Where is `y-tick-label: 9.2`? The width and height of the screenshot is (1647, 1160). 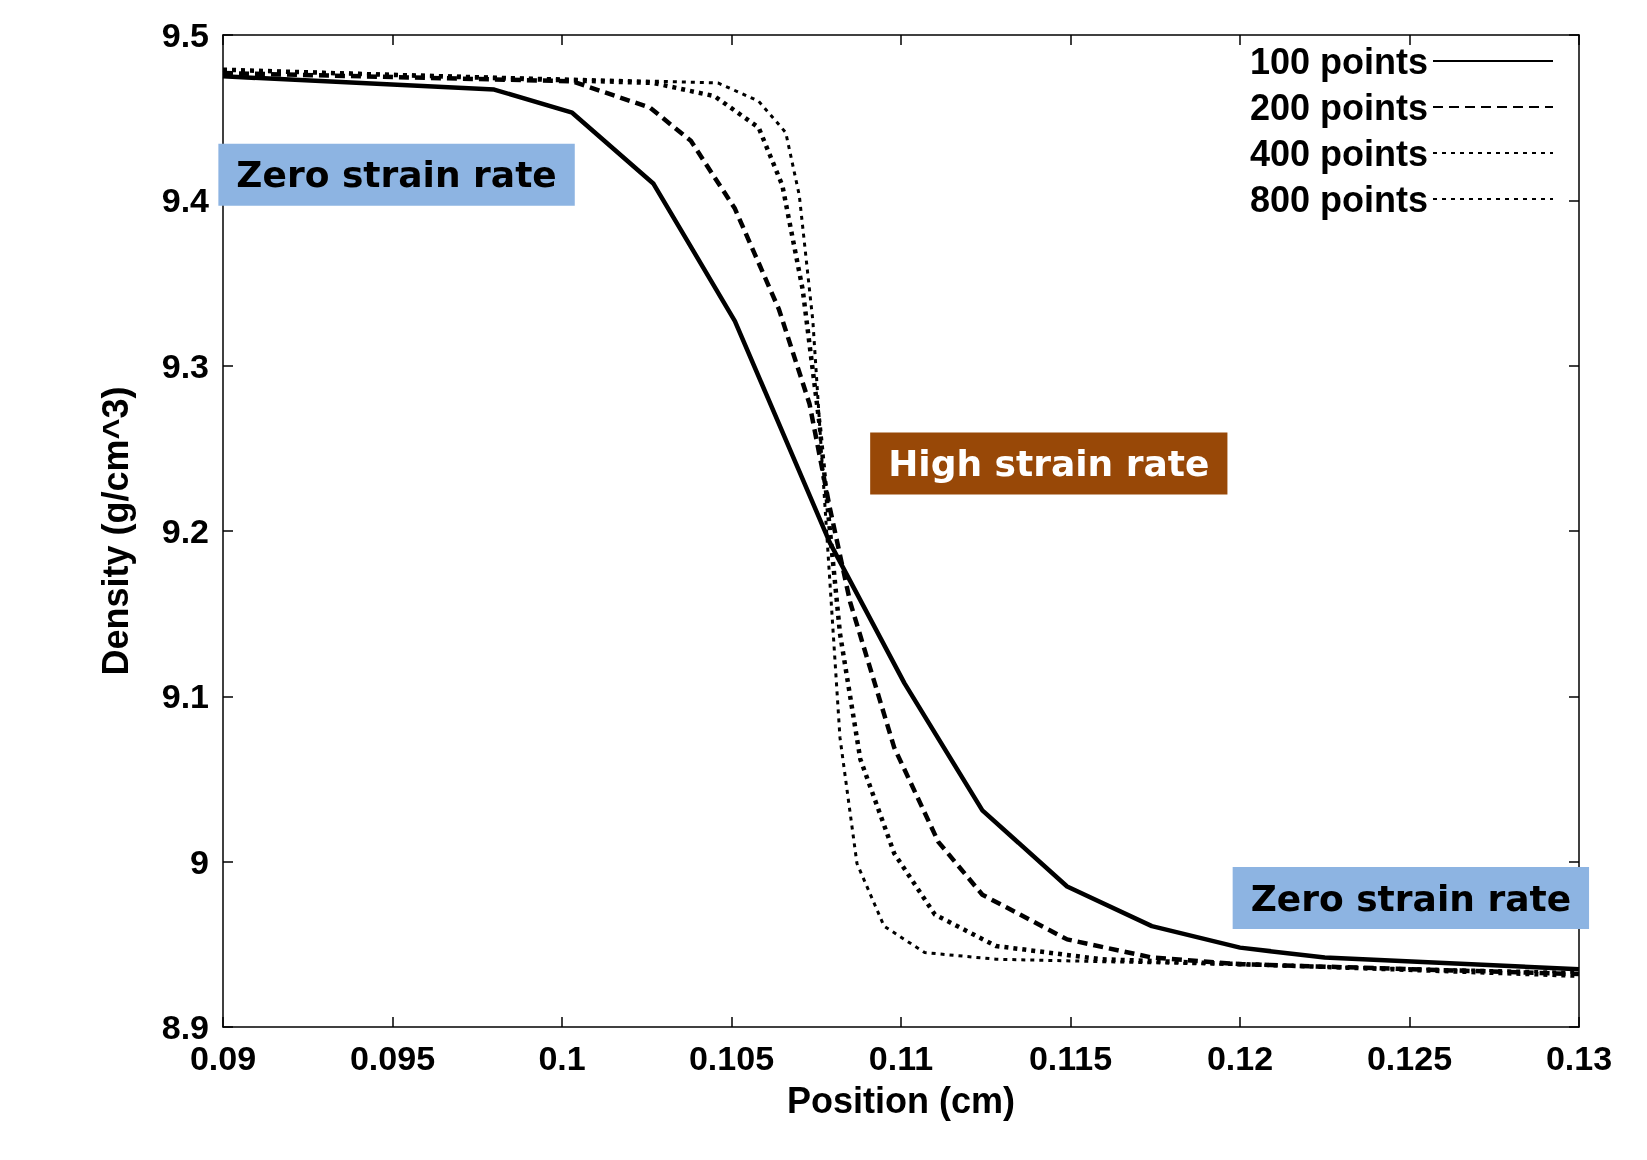 y-tick-label: 9.2 is located at coordinates (185, 531).